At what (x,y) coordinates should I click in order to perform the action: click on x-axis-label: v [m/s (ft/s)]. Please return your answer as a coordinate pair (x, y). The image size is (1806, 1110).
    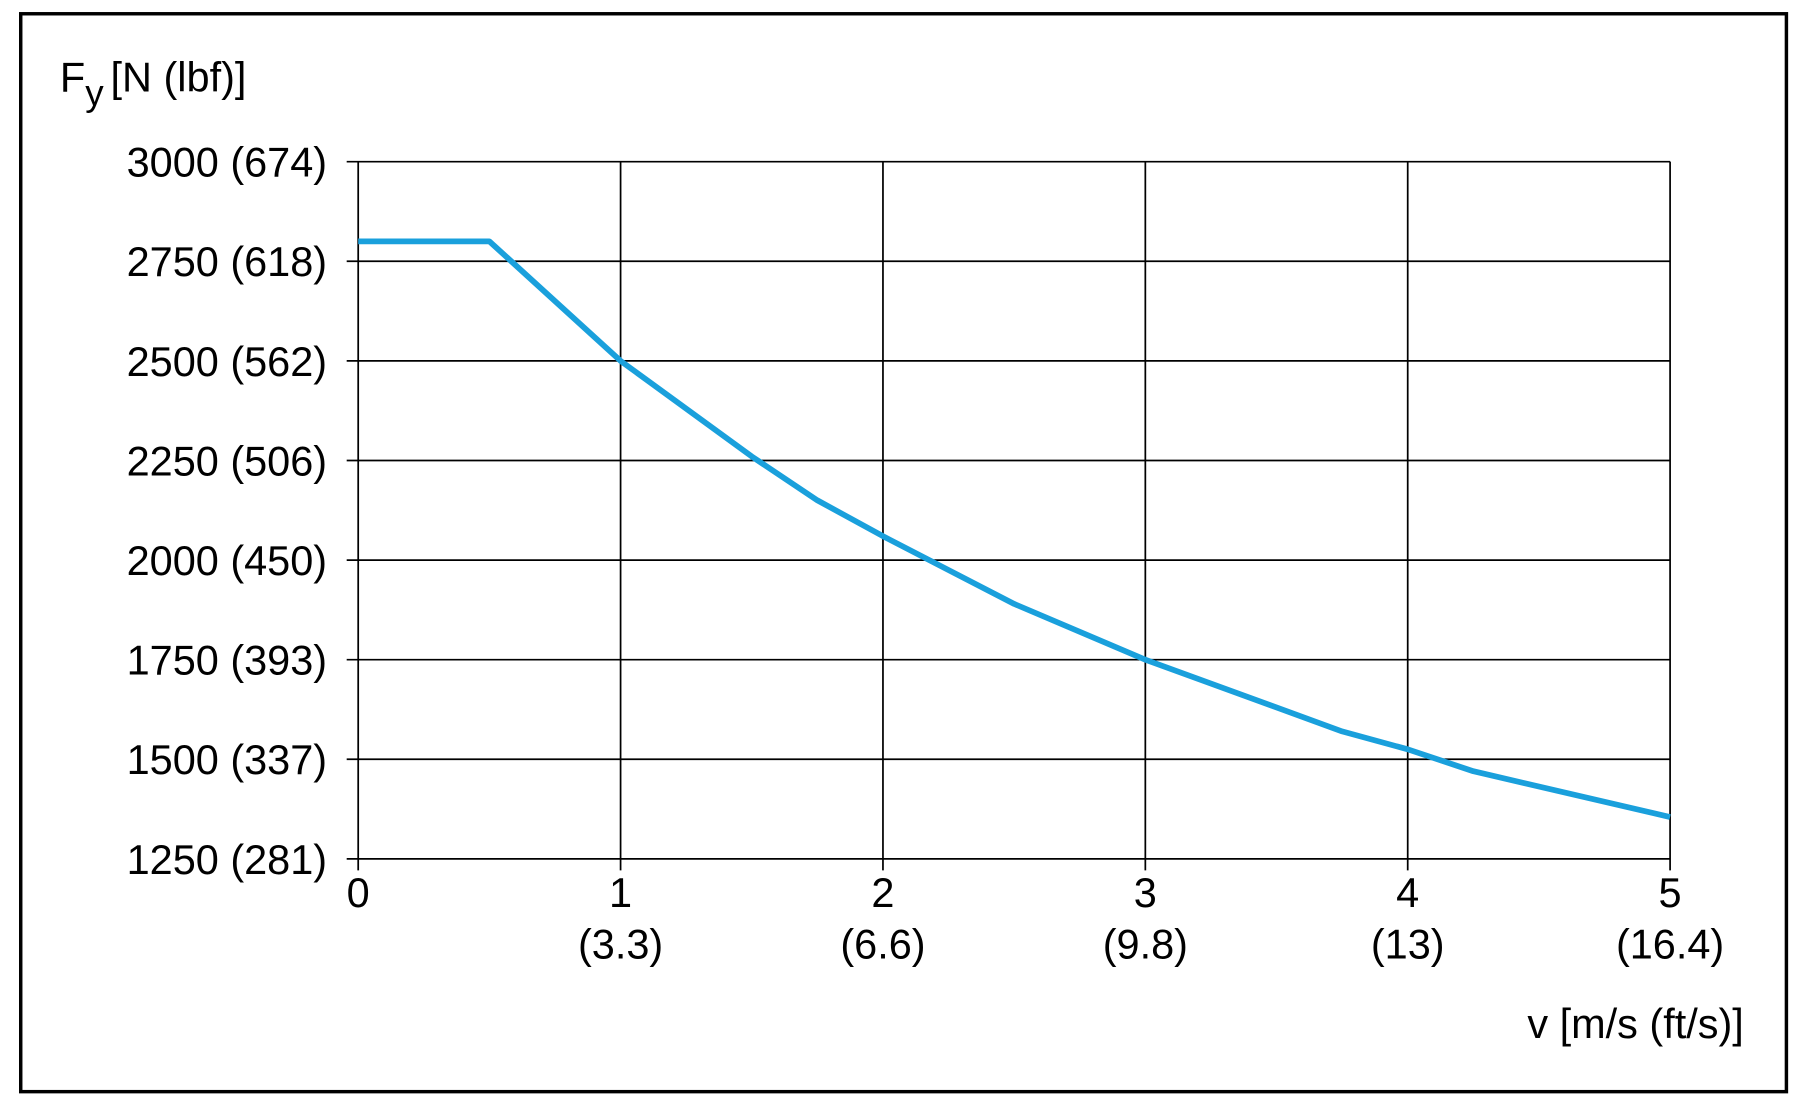
    Looking at the image, I should click on (1635, 1024).